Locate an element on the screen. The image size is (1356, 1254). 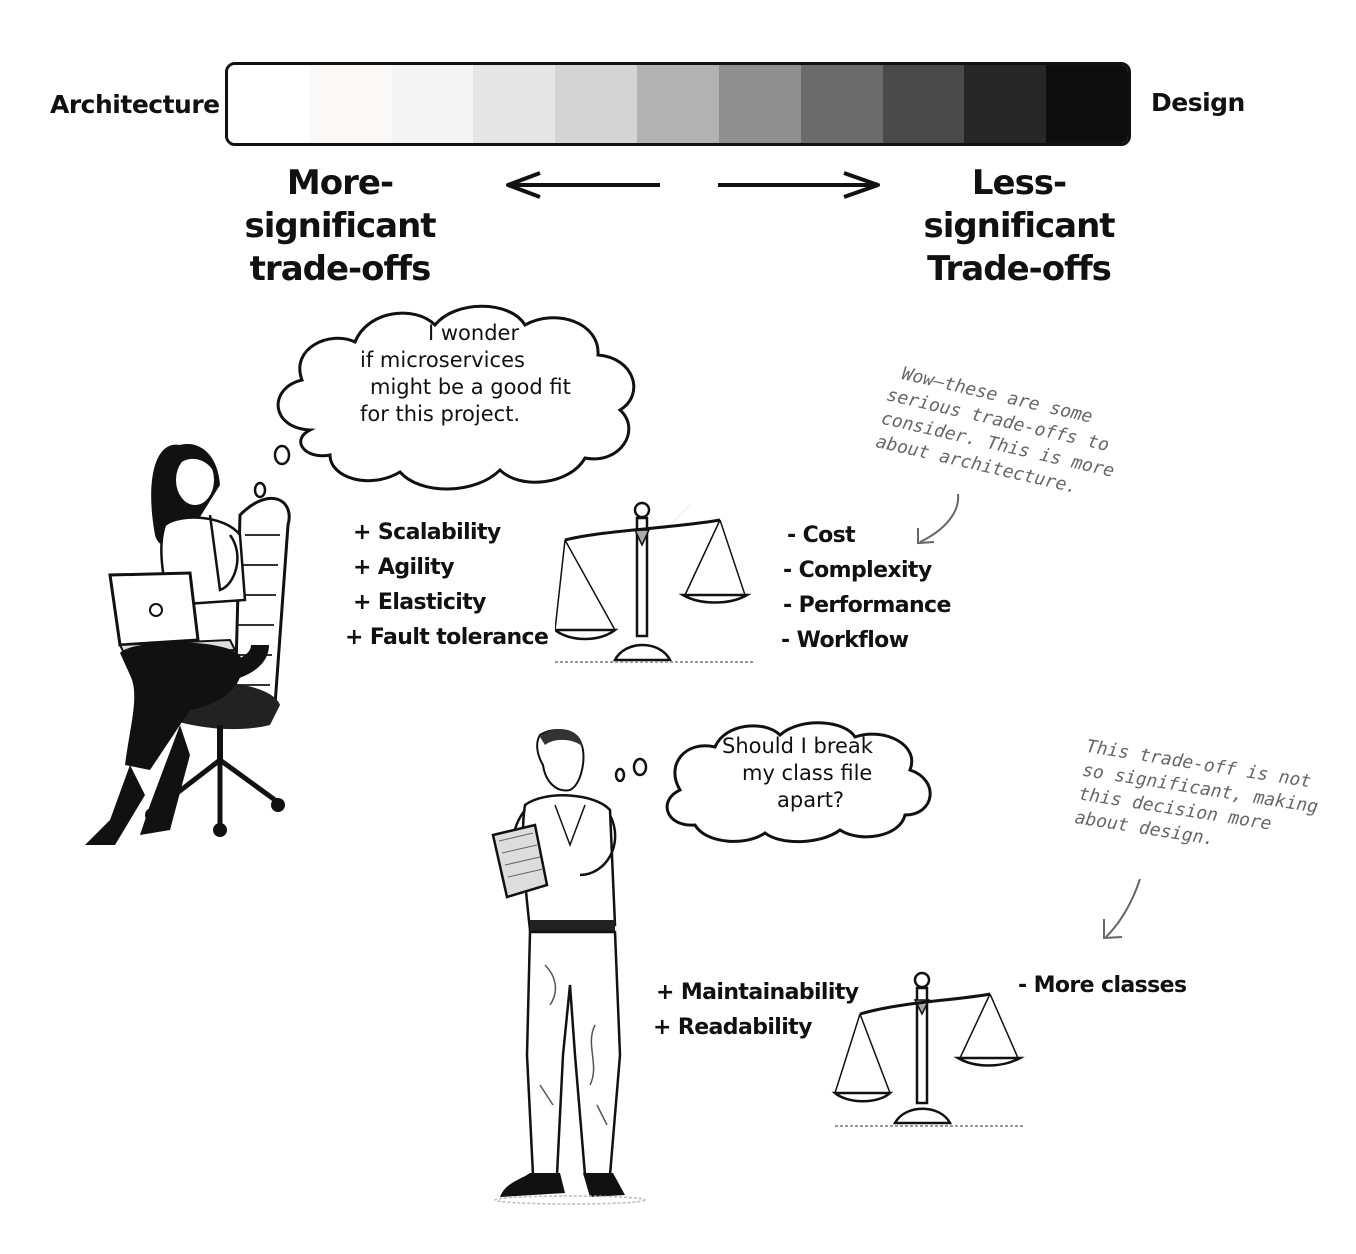
pro-item: + Elasticity is located at coordinates (420, 602).